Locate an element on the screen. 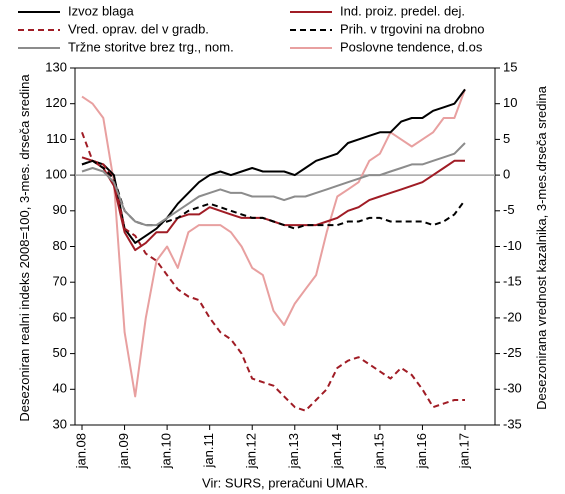 The height and width of the screenshot is (494, 565). x-tick-label: jan.11 is located at coordinates (208, 450).